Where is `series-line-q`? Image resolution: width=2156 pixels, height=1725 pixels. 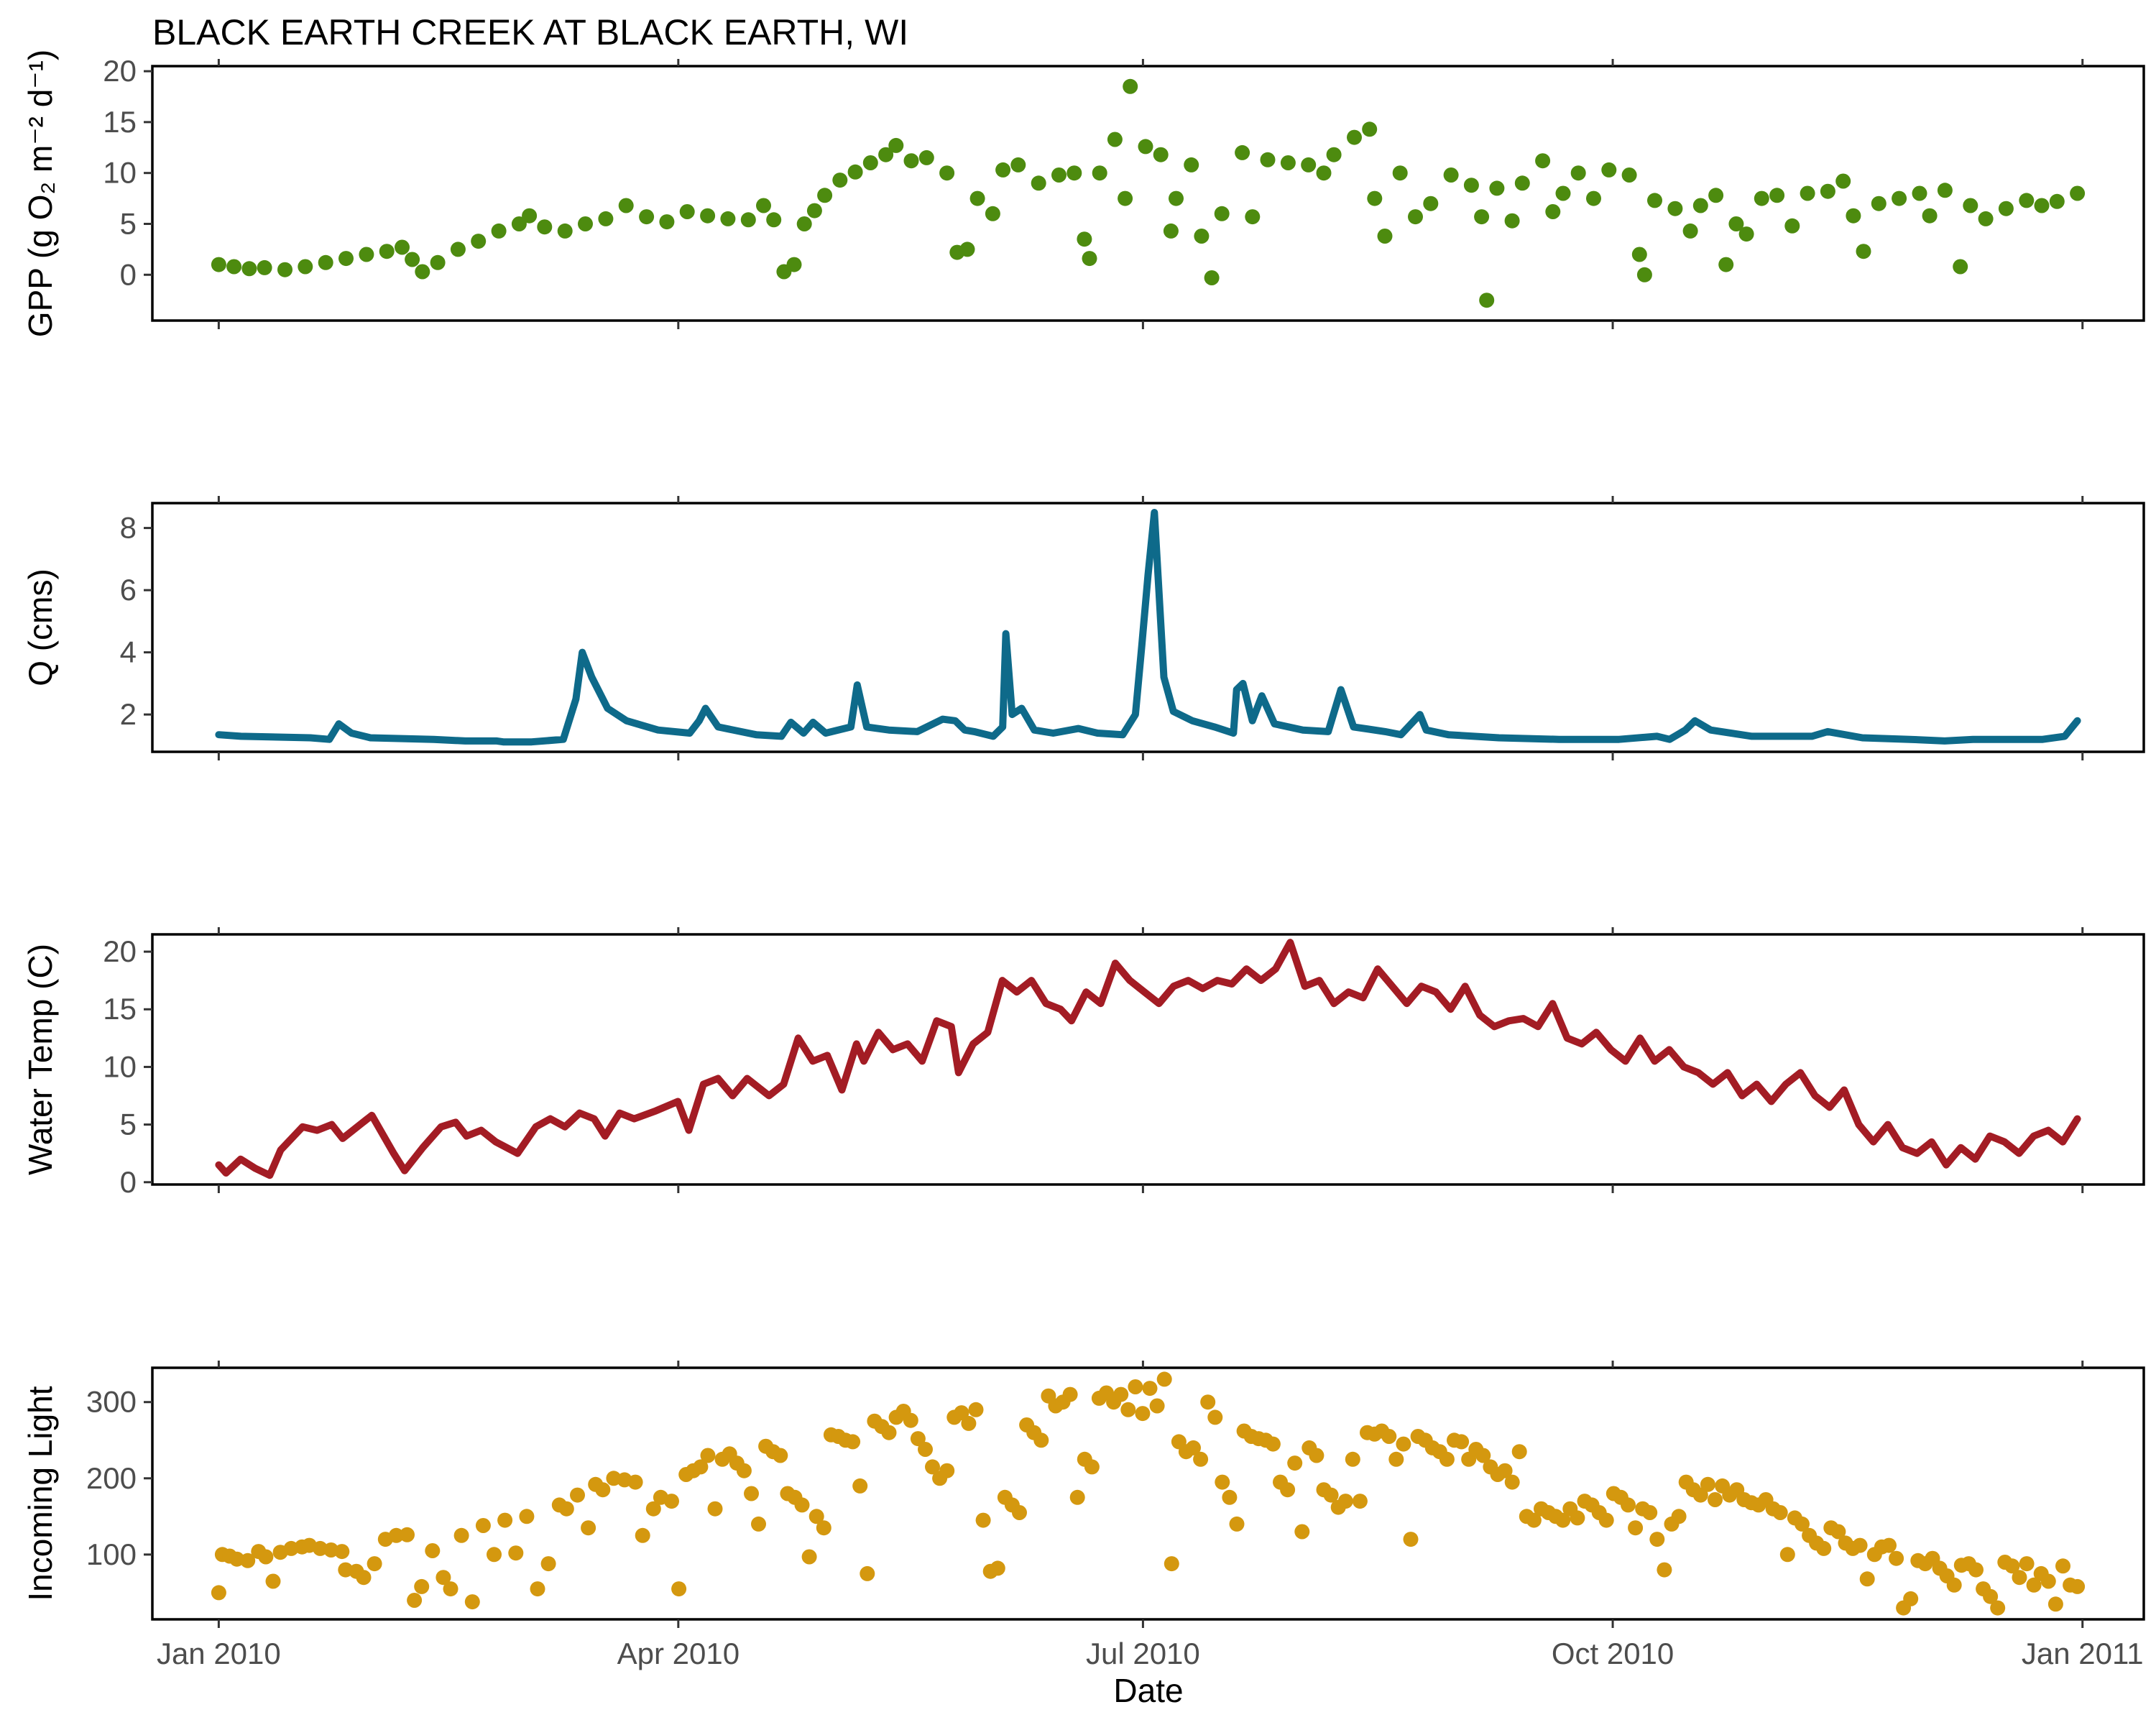 series-line-q is located at coordinates (1148, 627).